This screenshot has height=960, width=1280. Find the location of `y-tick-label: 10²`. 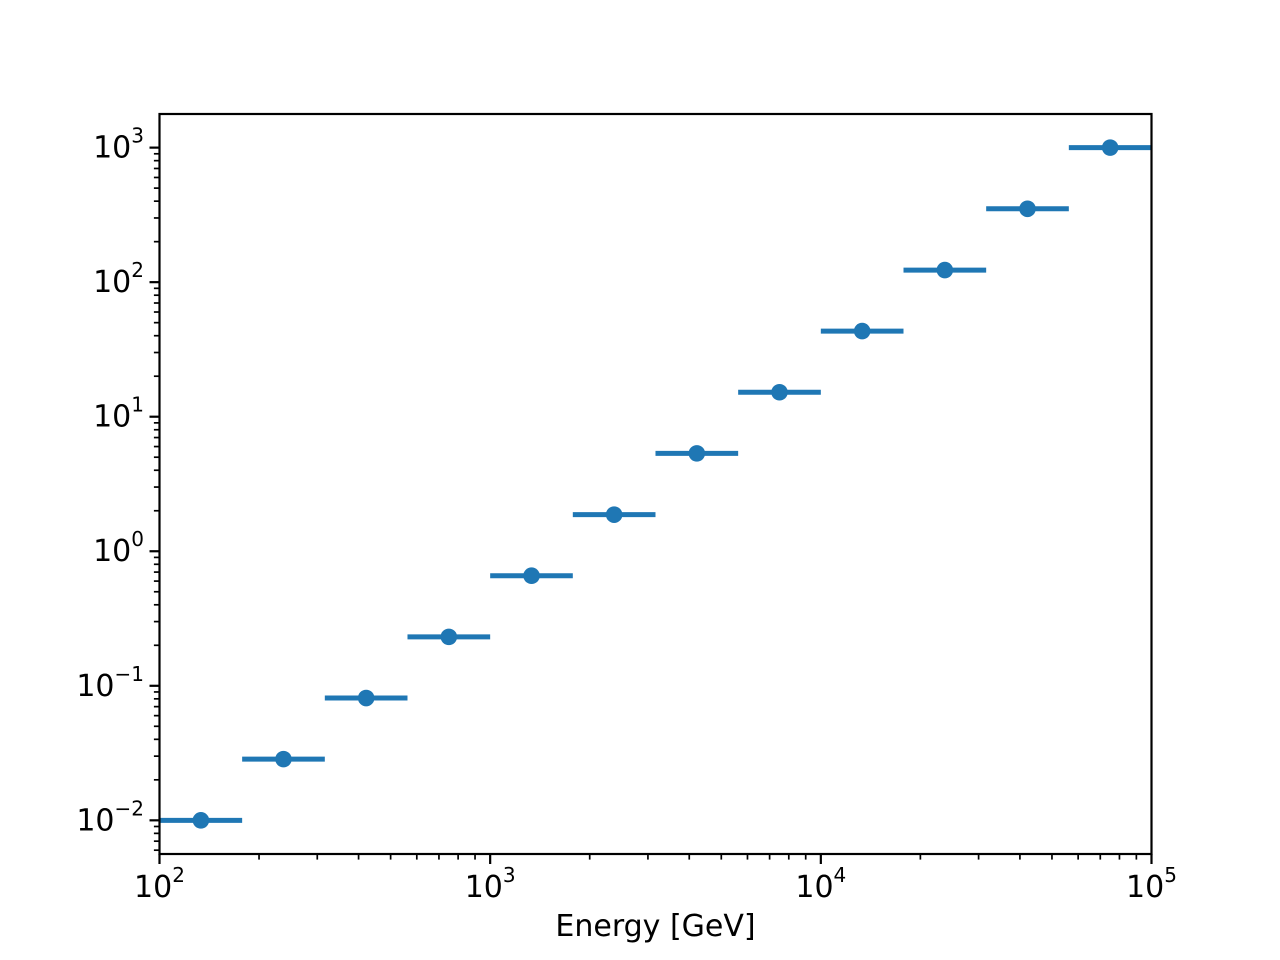

y-tick-label: 10² is located at coordinates (118, 279).